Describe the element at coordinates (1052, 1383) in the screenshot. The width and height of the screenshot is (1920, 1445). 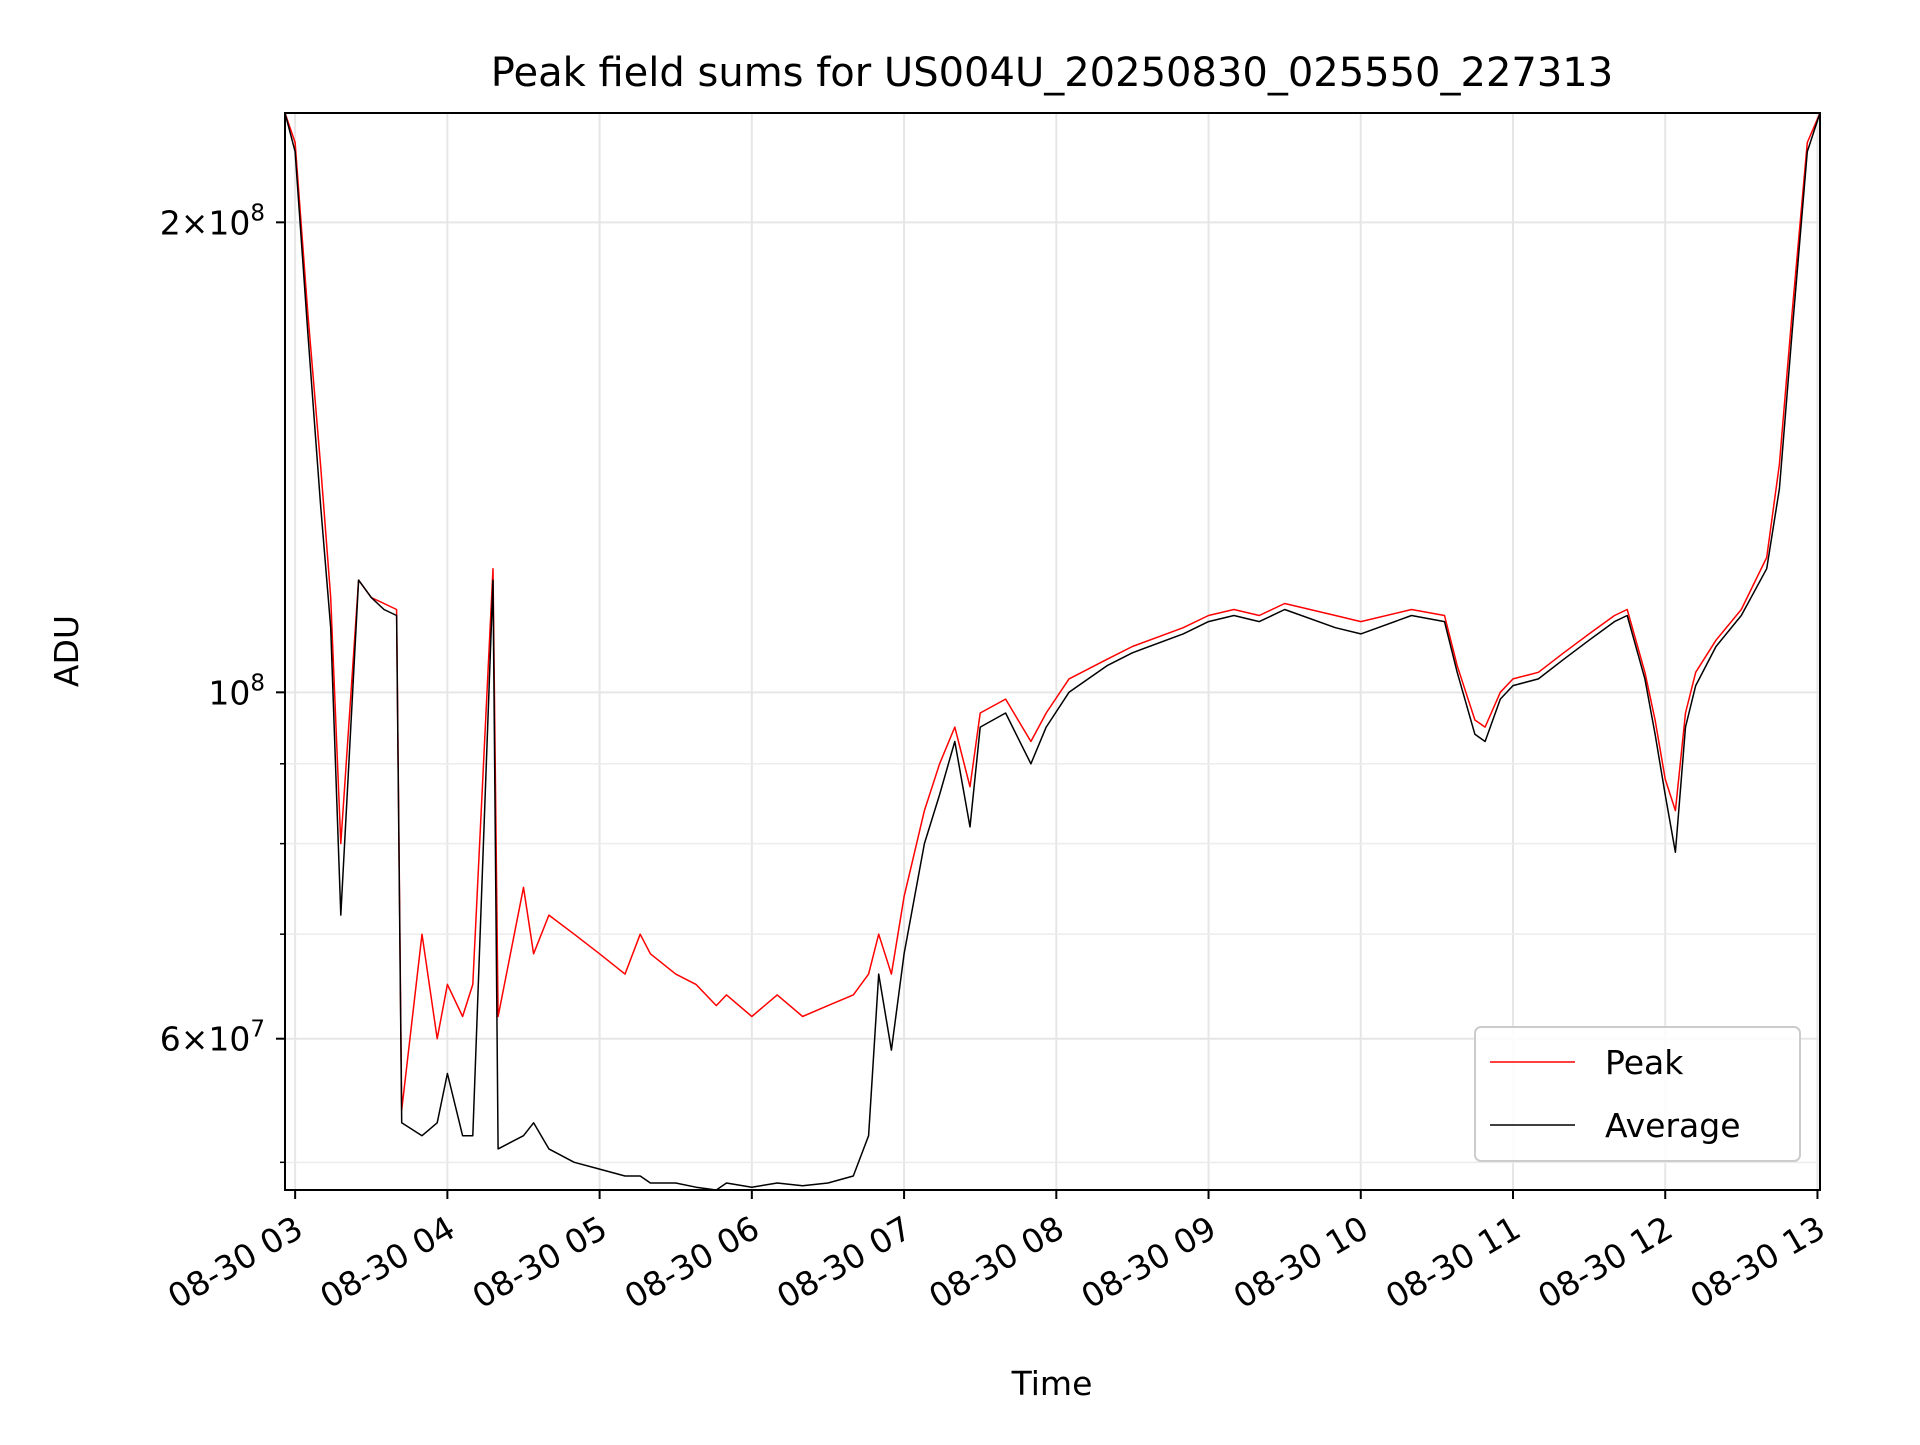
I see `x-axis-label: Time` at that location.